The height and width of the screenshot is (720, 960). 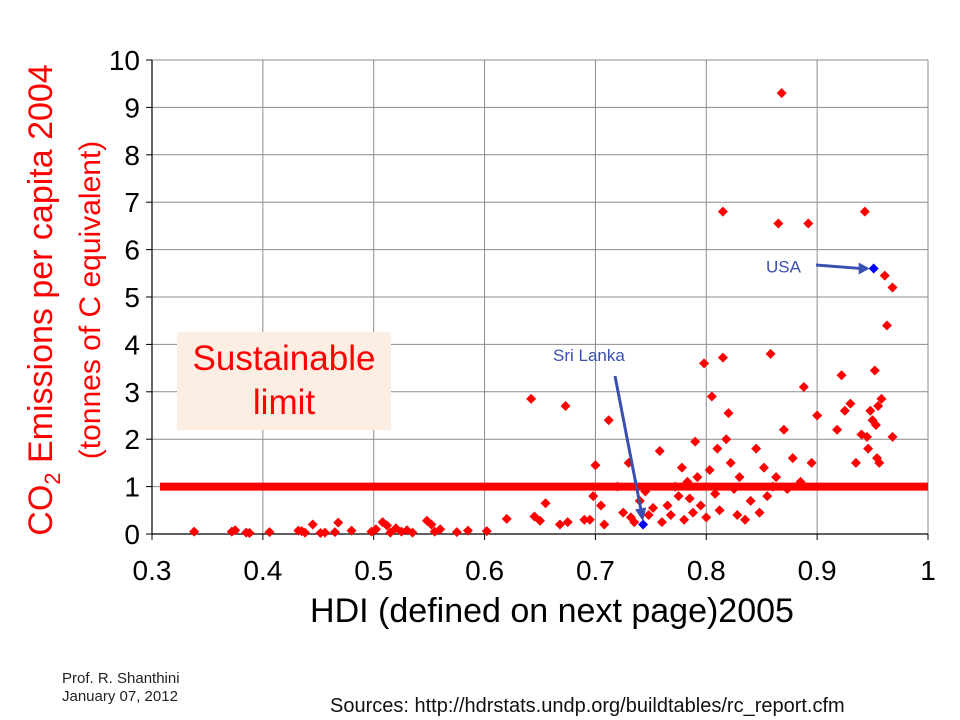 What do you see at coordinates (124, 297) in the screenshot?
I see `y-tick-labels: 0 1 2 3 4 5 6 7 8 9 10` at bounding box center [124, 297].